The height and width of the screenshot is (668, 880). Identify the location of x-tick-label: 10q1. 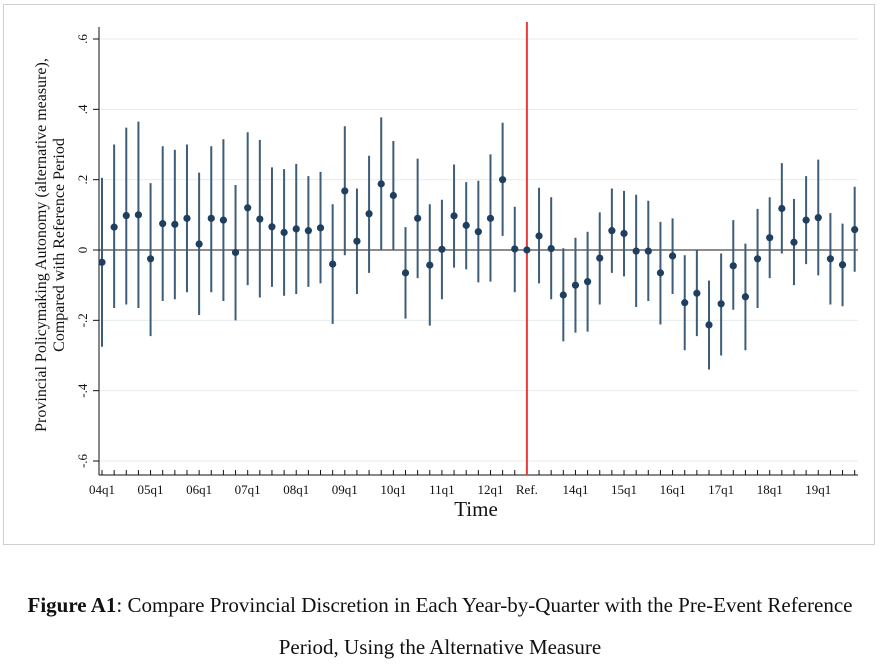
(393, 489).